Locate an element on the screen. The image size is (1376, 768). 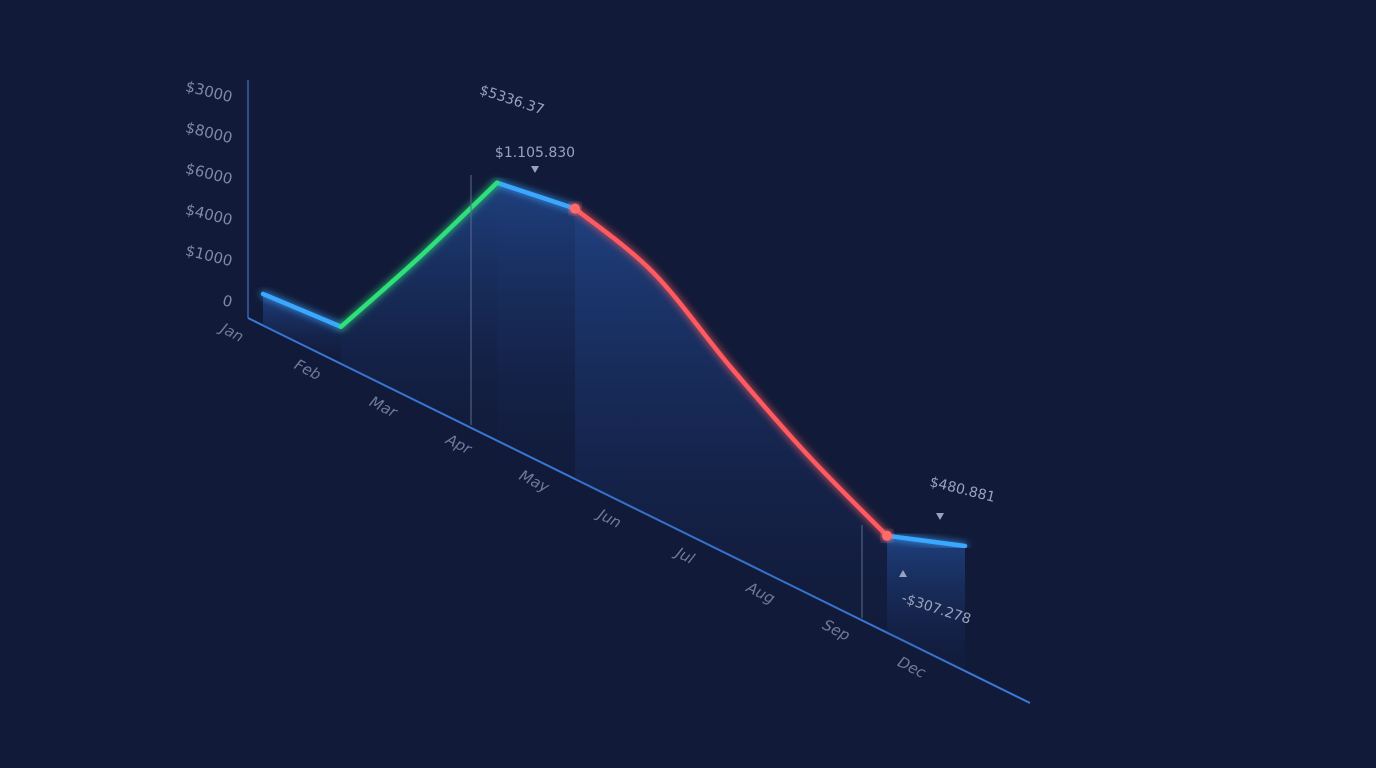
annotation: $1.105.830 is located at coordinates (535, 153).